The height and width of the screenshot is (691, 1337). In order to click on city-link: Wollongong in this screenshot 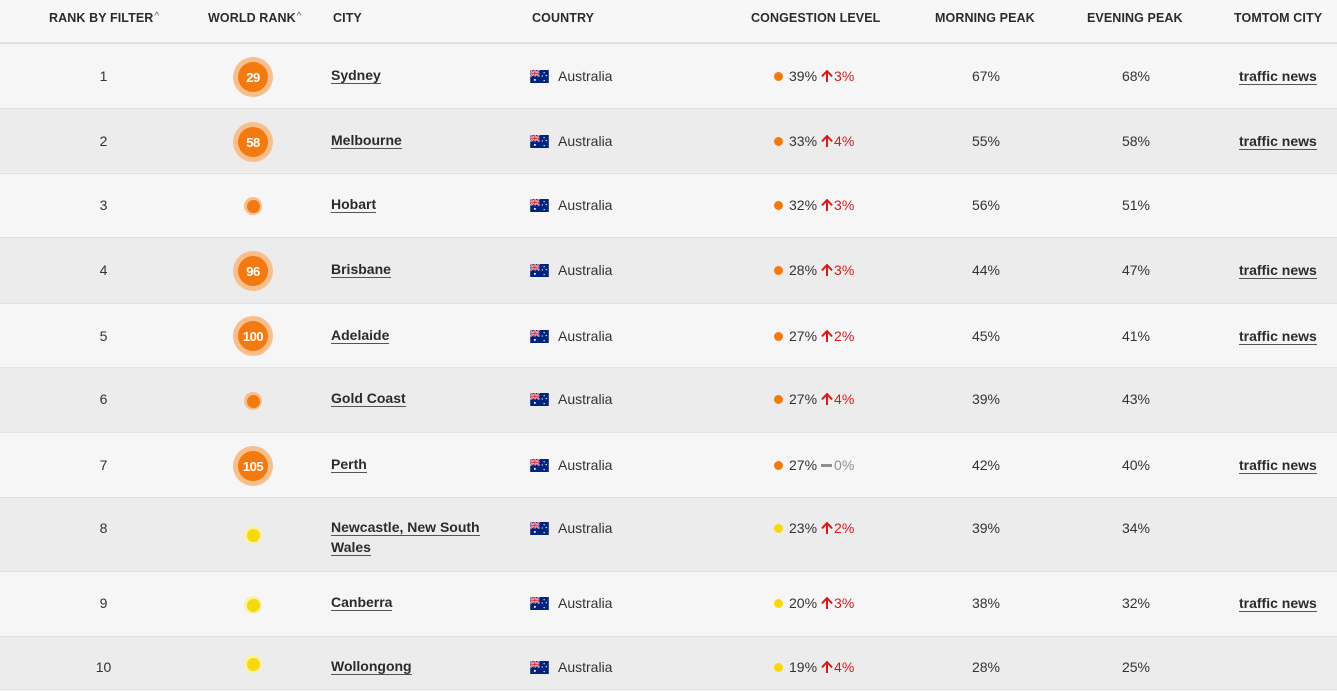, I will do `click(416, 666)`.